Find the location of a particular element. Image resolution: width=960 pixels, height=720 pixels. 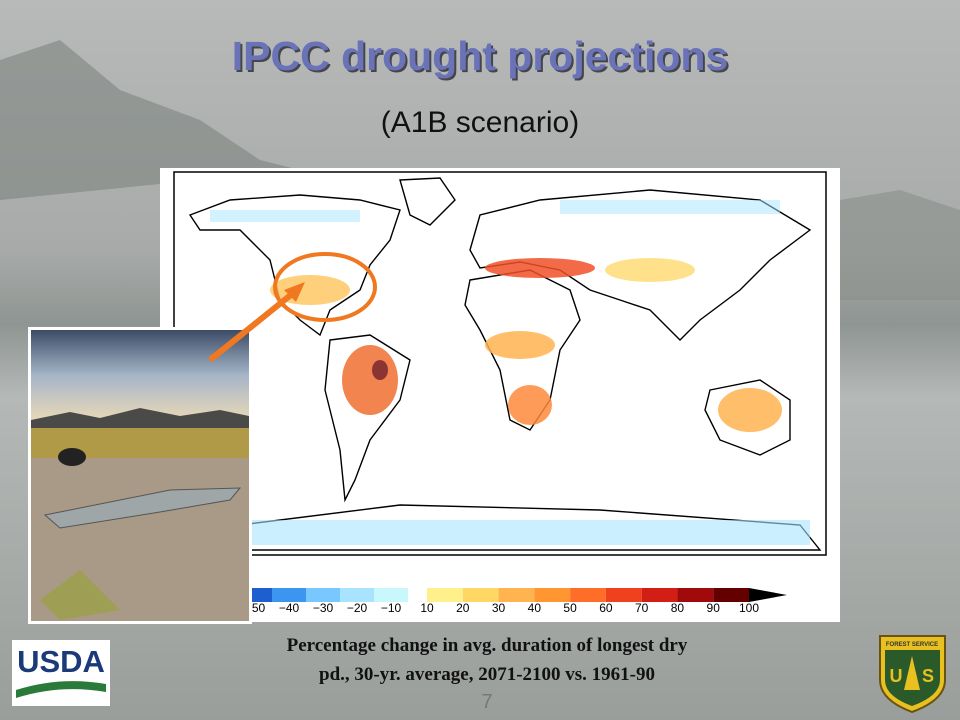

colorbar-label: 10 is located at coordinates (427, 608).